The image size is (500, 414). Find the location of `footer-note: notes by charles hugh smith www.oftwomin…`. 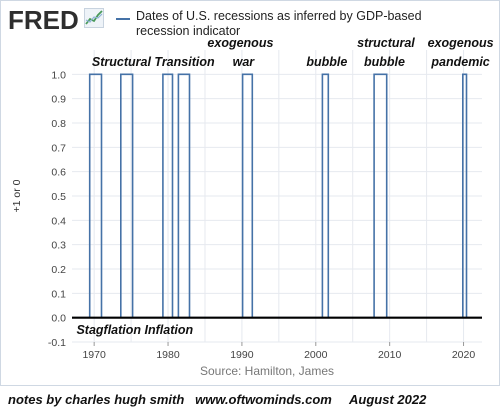

footer-note: notes by charles hugh smith www.oftwomin… is located at coordinates (170, 399).